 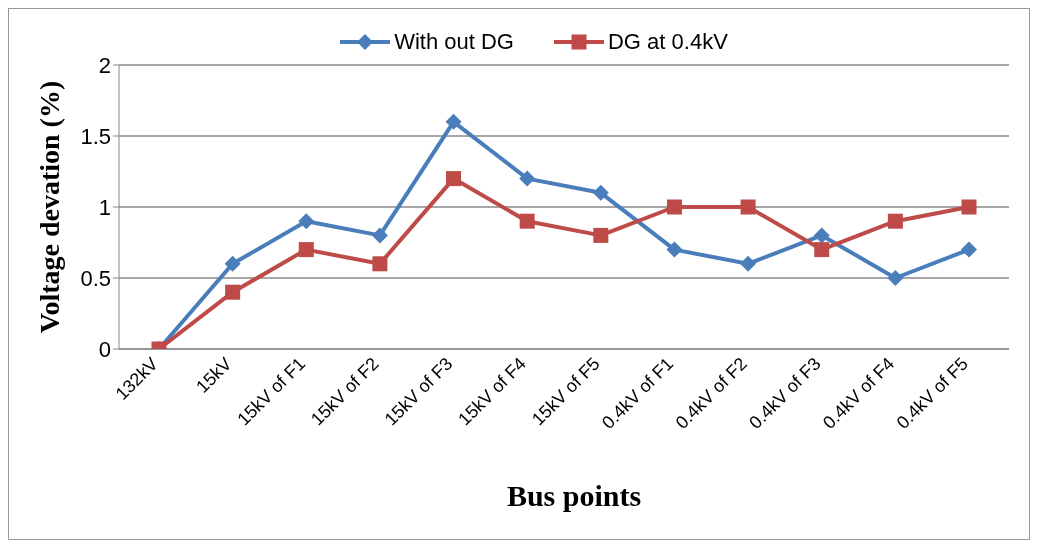 What do you see at coordinates (667, 42) in the screenshot?
I see `legend-label: DG at 0.4kV` at bounding box center [667, 42].